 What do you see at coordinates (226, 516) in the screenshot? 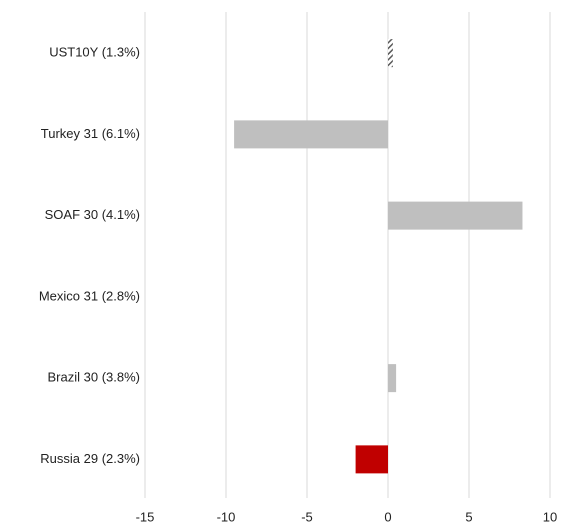
I see `x-tick-label: -10` at bounding box center [226, 516].